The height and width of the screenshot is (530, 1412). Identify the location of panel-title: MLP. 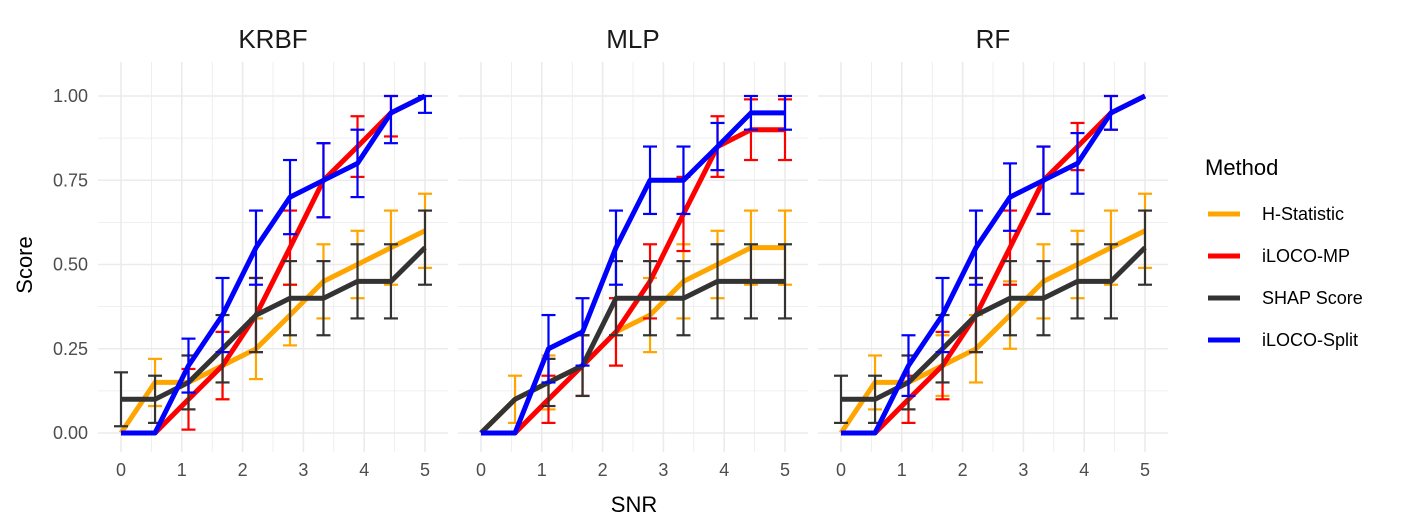
(632, 39).